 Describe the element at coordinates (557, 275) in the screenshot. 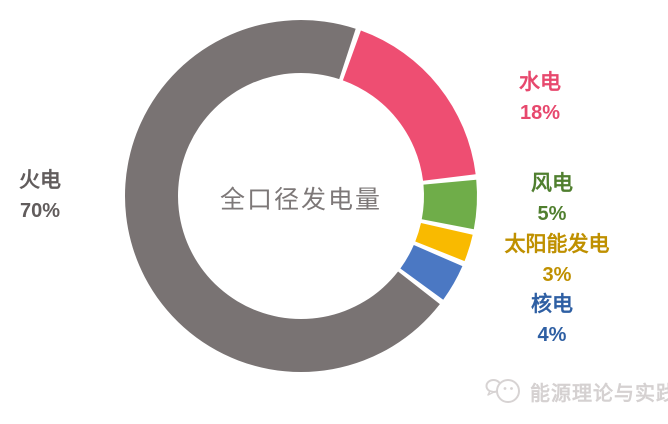

I see `label-solar-pct: 3%` at that location.